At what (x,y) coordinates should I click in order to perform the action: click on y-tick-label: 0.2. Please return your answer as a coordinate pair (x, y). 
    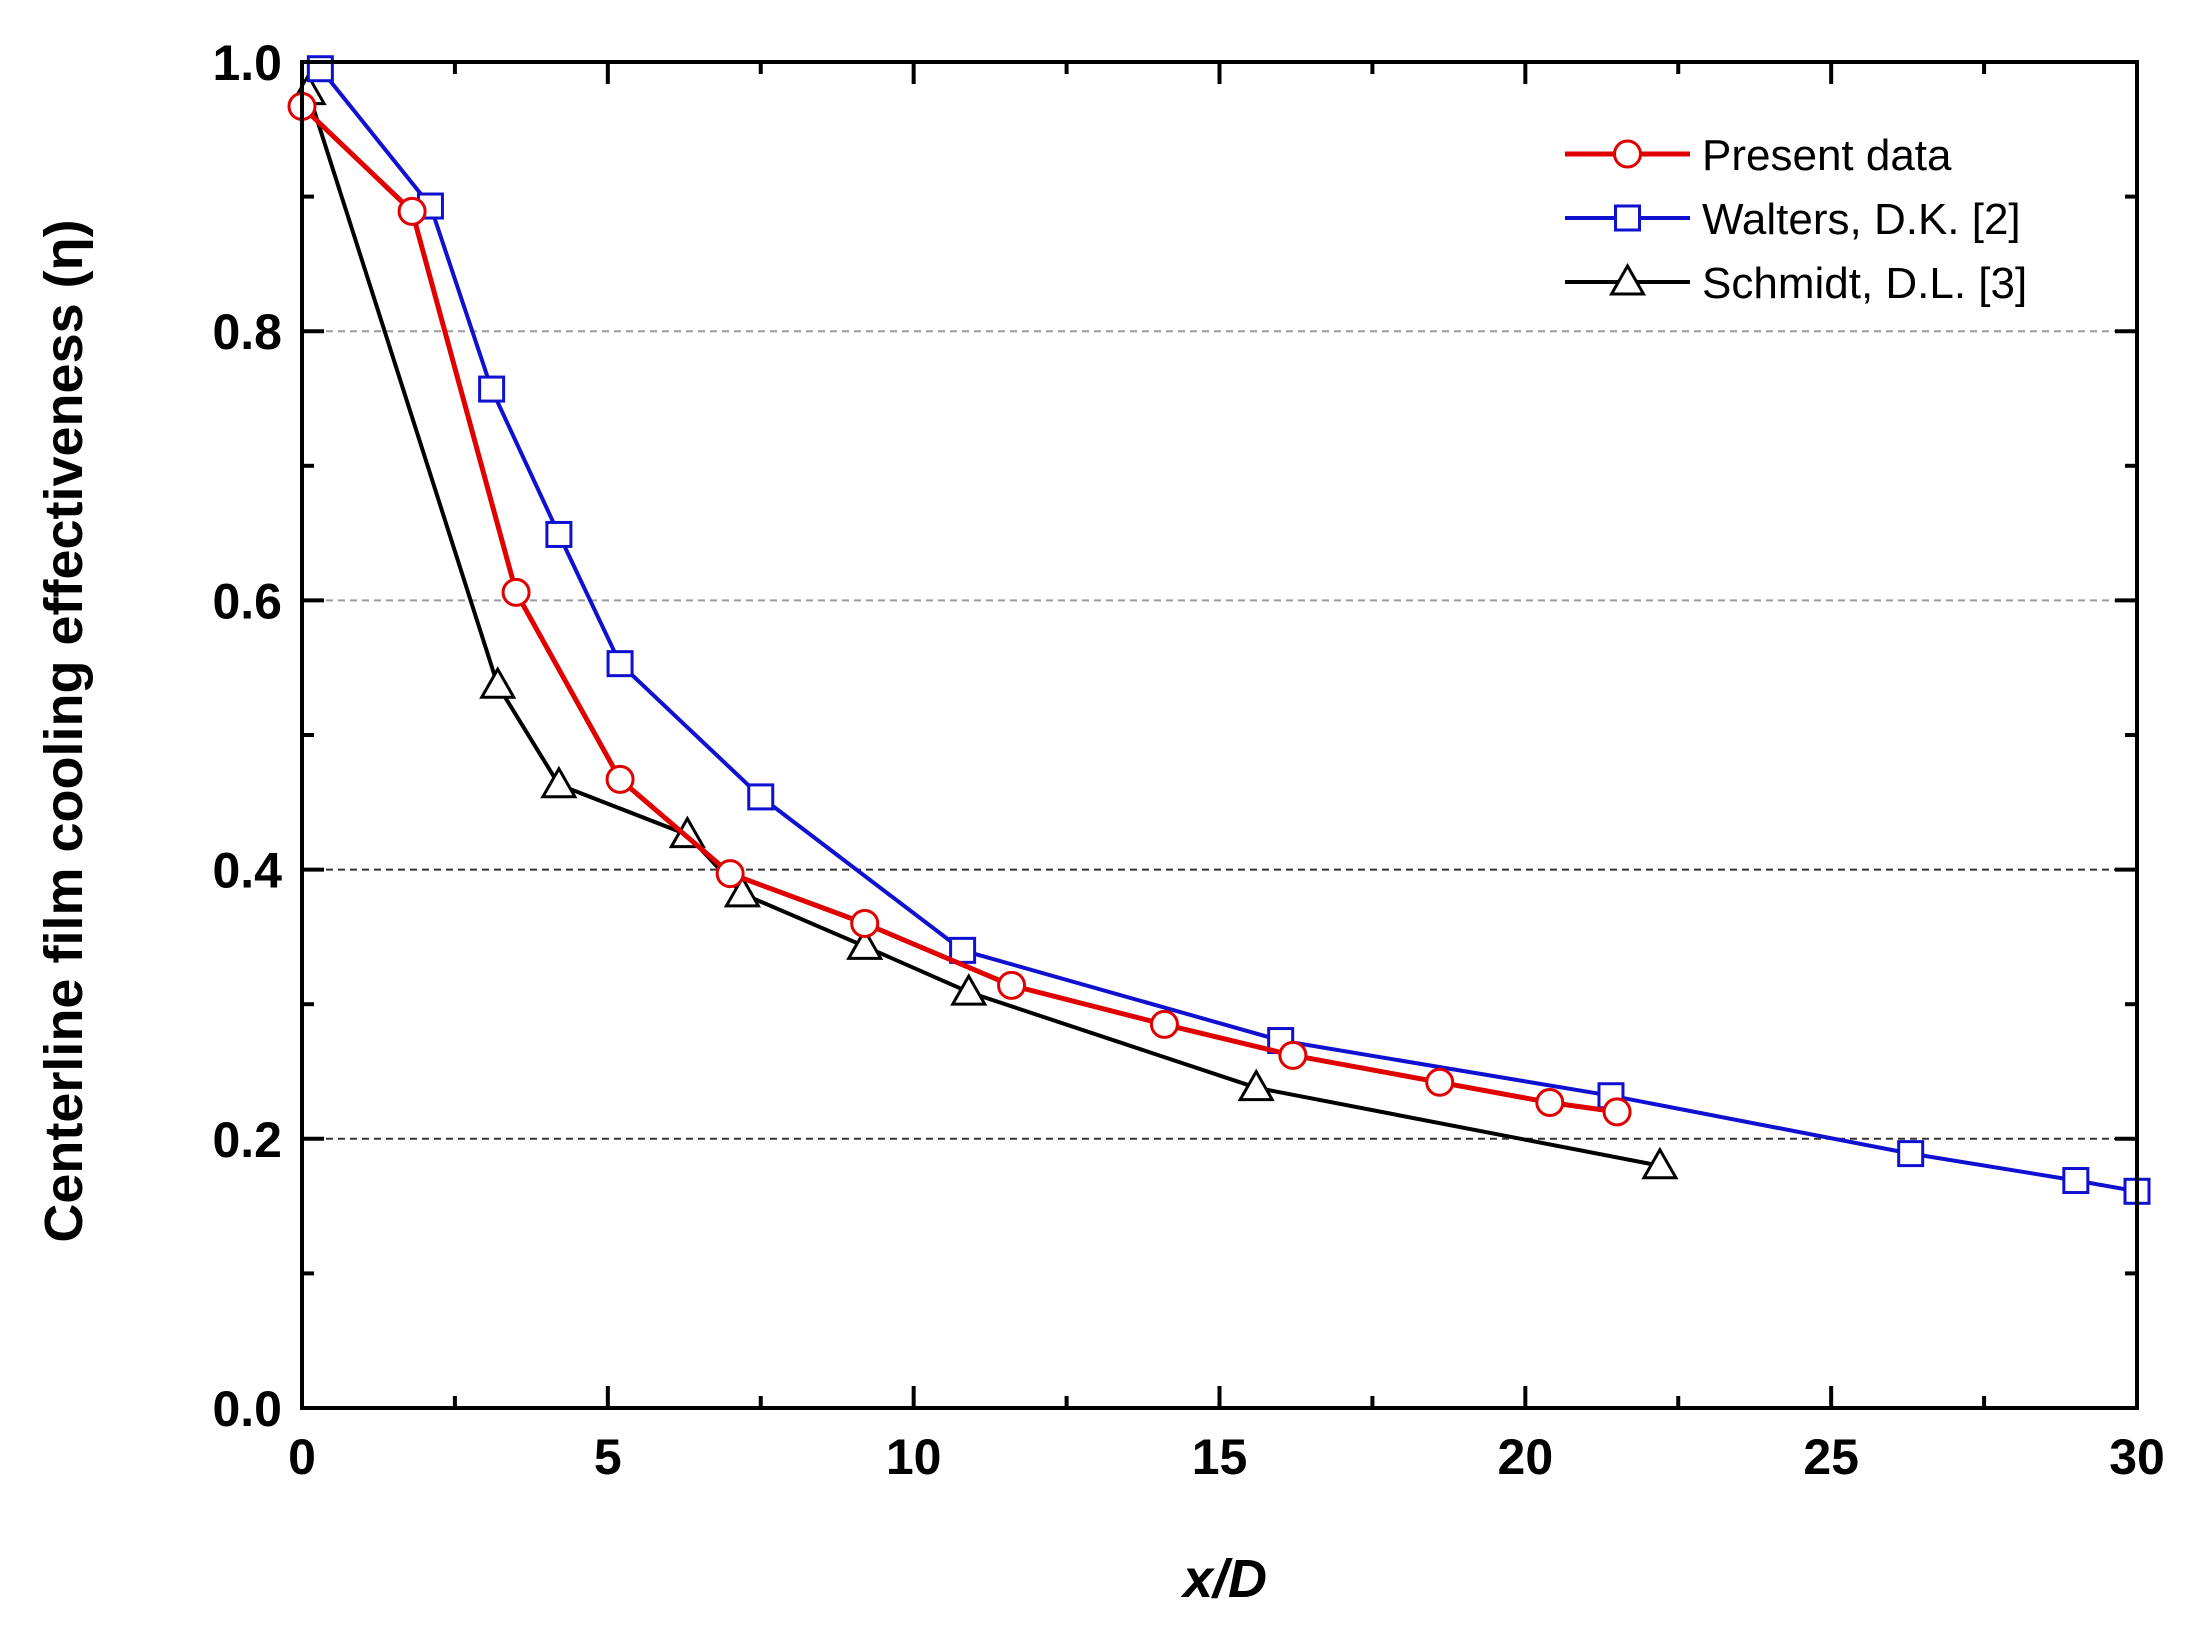
    Looking at the image, I should click on (247, 1140).